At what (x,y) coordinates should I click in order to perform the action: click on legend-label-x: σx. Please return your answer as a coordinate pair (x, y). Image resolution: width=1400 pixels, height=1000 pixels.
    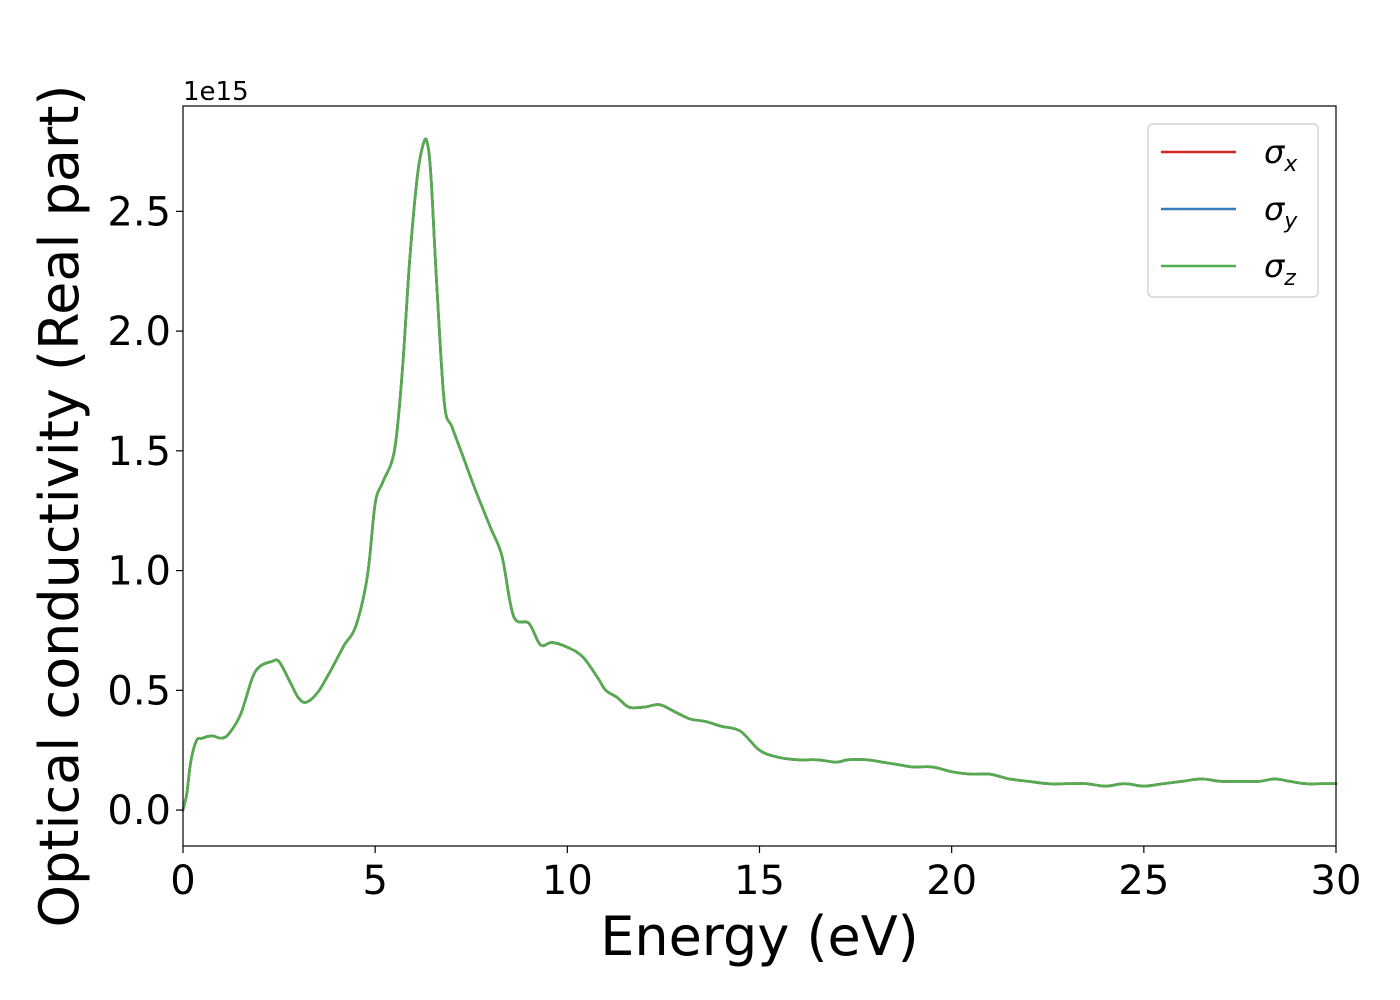
    Looking at the image, I should click on (1281, 155).